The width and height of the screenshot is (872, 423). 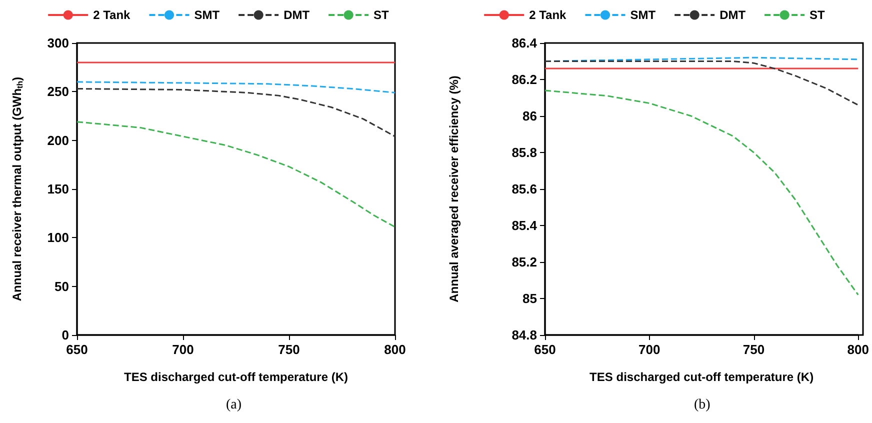 I want to click on y-tick-label: 100, so click(x=58, y=238).